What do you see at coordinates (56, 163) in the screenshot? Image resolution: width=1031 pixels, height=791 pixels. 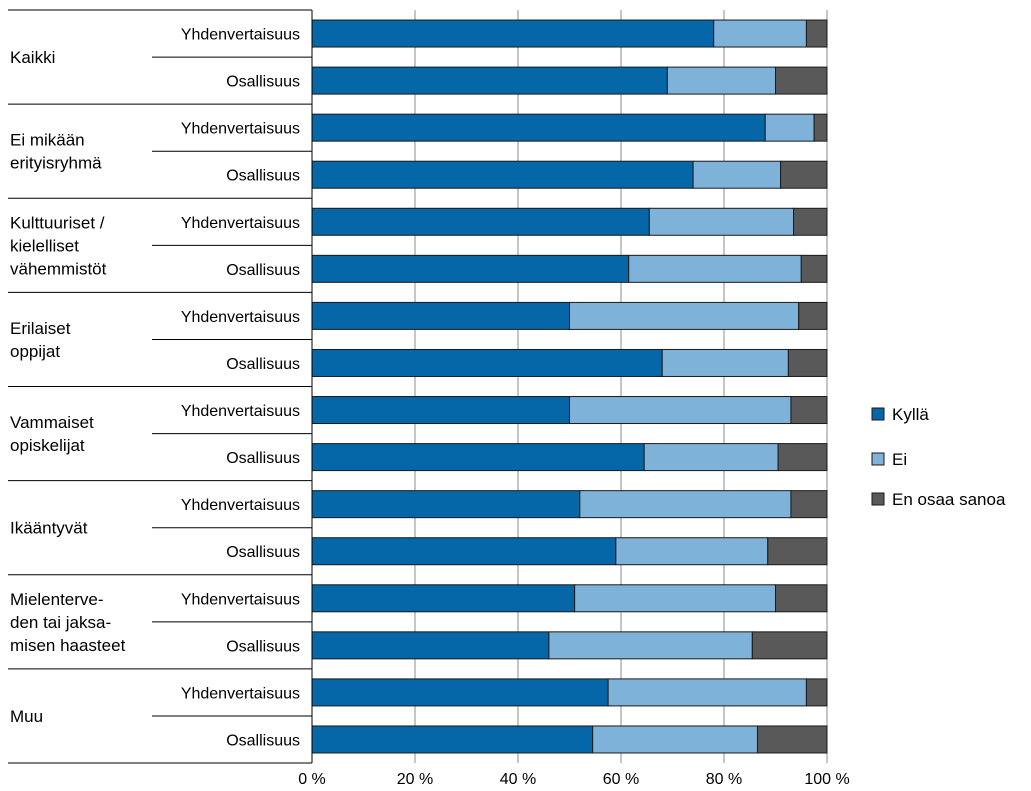 I see `group-label: erityisryhmä` at bounding box center [56, 163].